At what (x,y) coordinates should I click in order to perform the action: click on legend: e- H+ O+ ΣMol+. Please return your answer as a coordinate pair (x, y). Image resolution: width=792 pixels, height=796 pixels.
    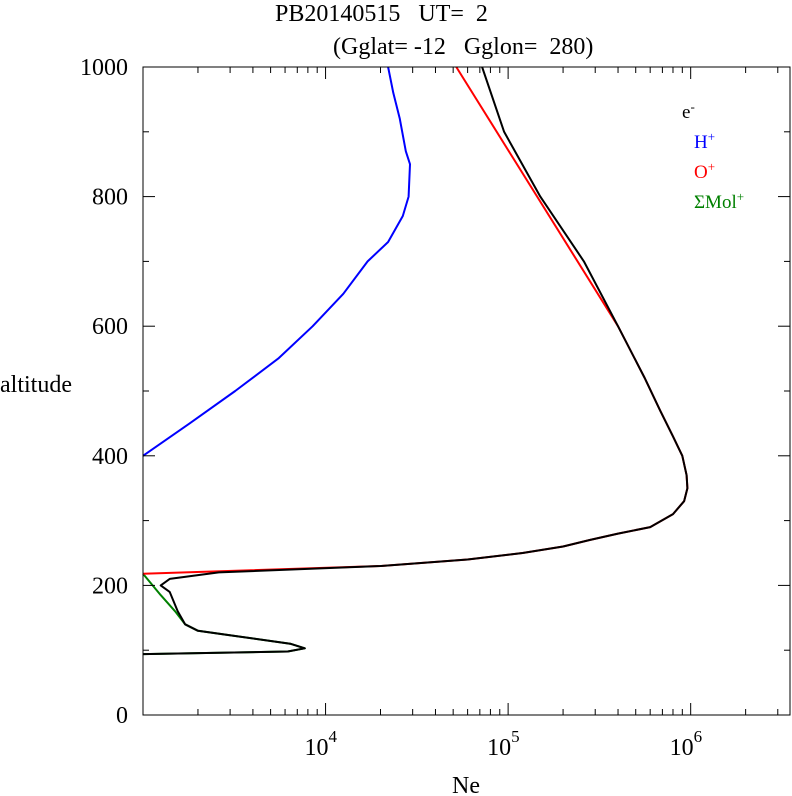
    Looking at the image, I should click on (713, 156).